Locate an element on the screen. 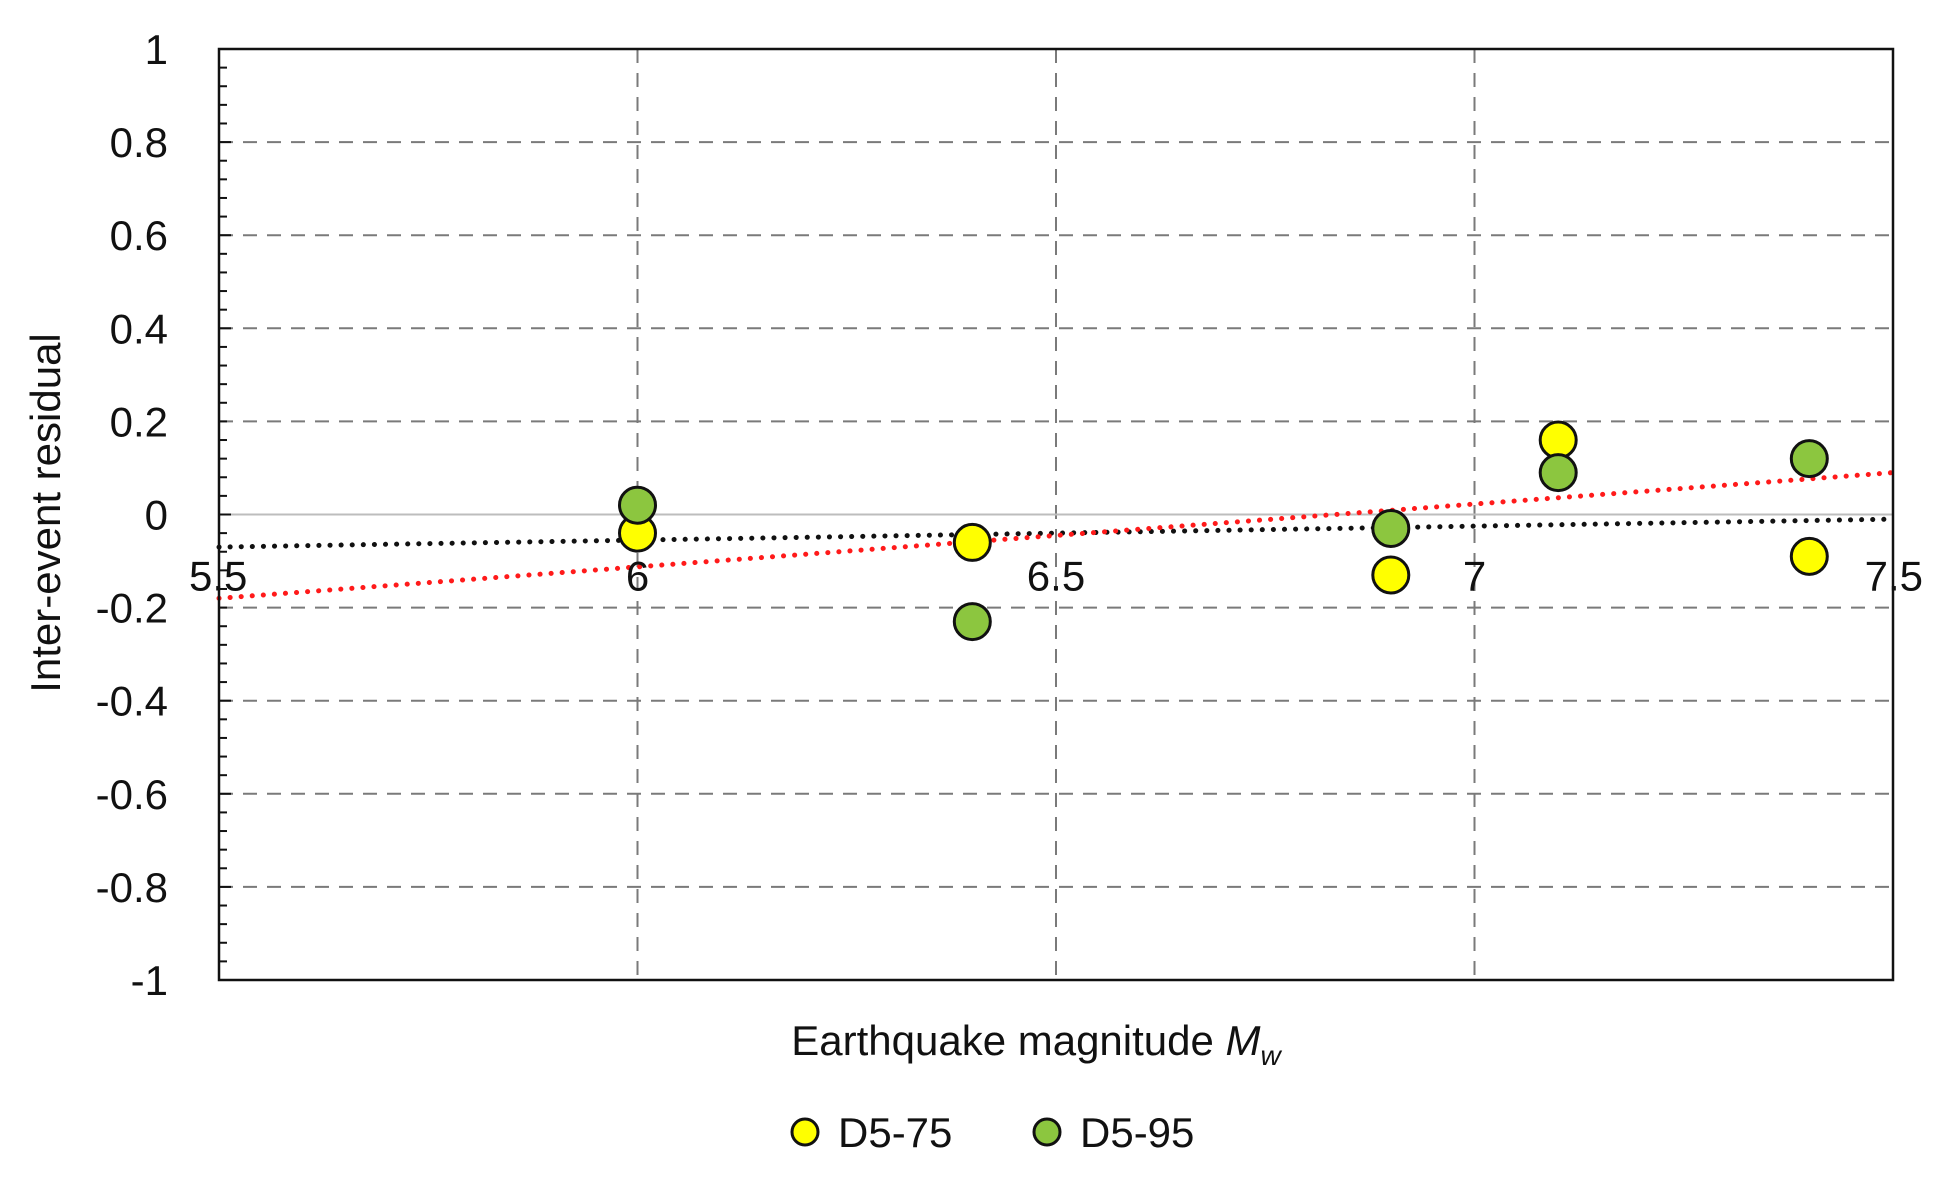 Image resolution: width=1944 pixels, height=1187 pixels. x-tick-label-0: 5.5 is located at coordinates (218, 576).